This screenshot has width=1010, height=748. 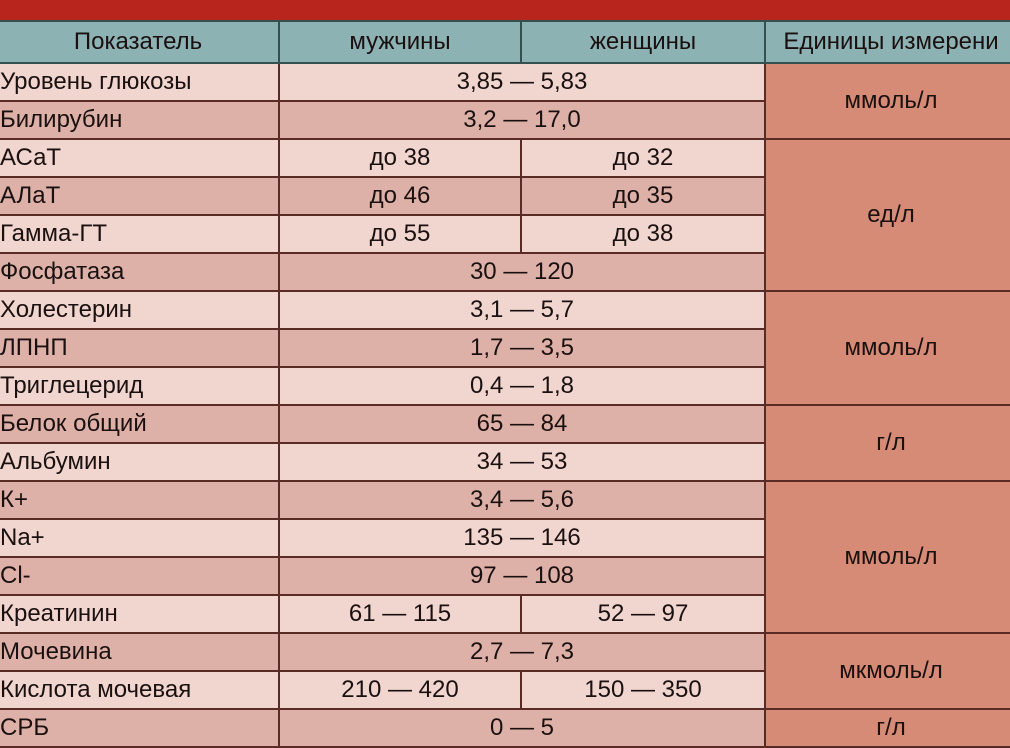 What do you see at coordinates (140, 158) in the screenshot?
I see `indicator-name: АСаТ` at bounding box center [140, 158].